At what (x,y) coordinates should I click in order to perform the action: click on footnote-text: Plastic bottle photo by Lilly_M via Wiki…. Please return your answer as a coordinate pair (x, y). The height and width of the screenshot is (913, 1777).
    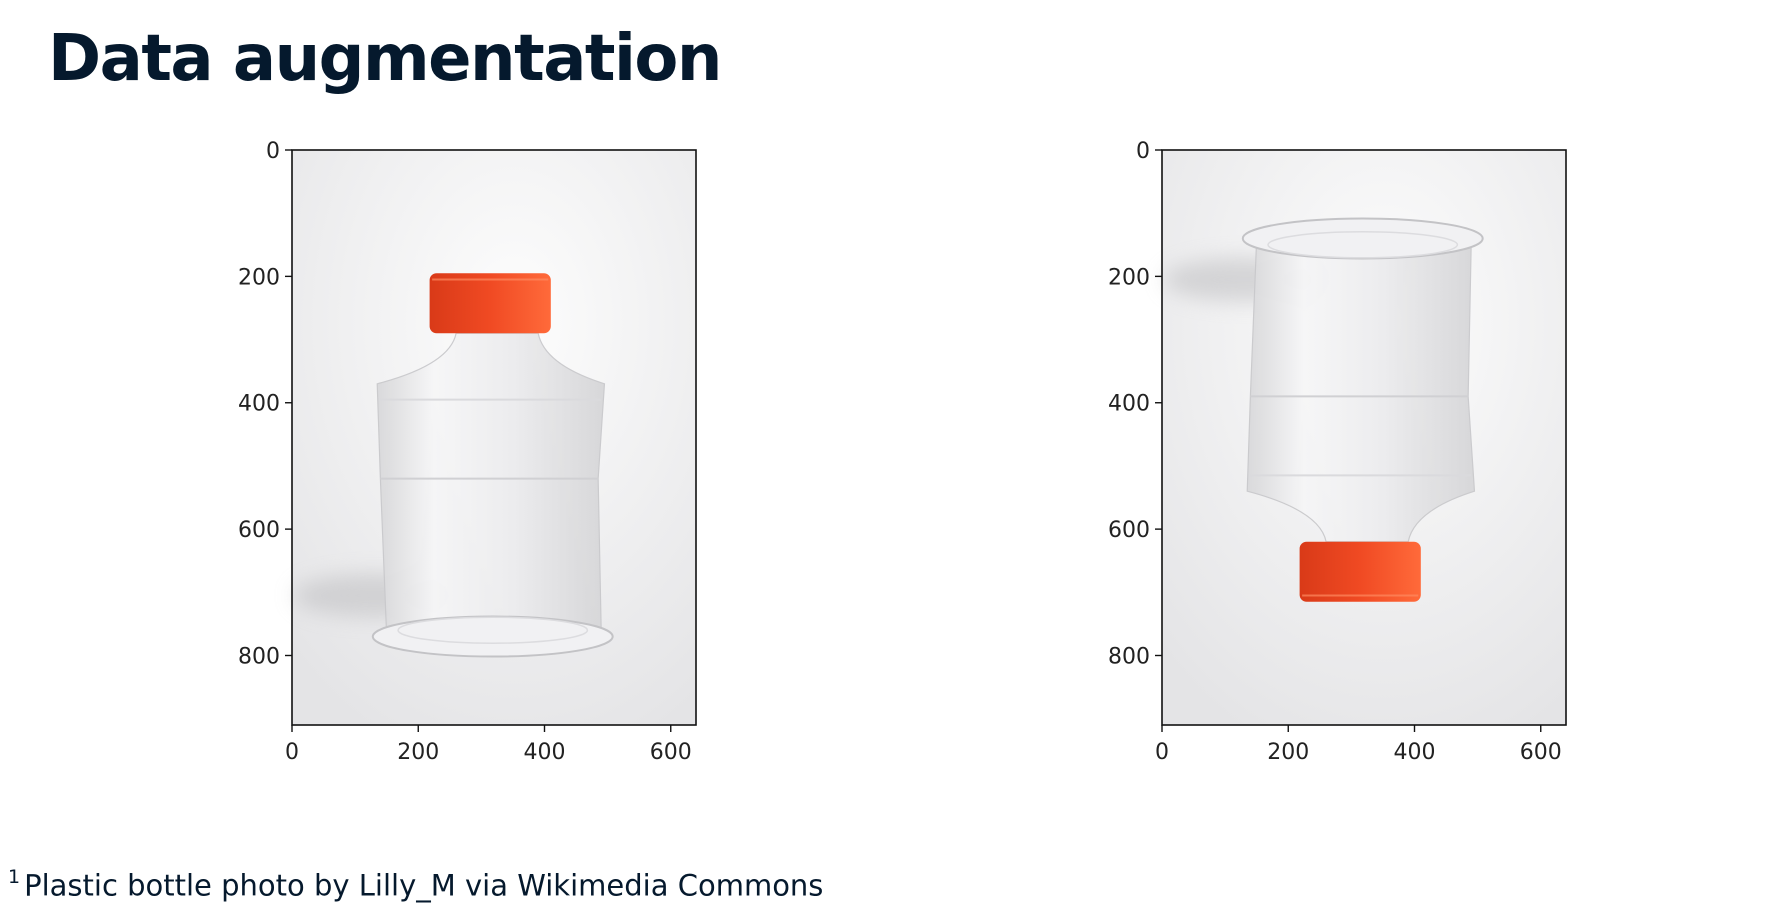
    Looking at the image, I should click on (424, 885).